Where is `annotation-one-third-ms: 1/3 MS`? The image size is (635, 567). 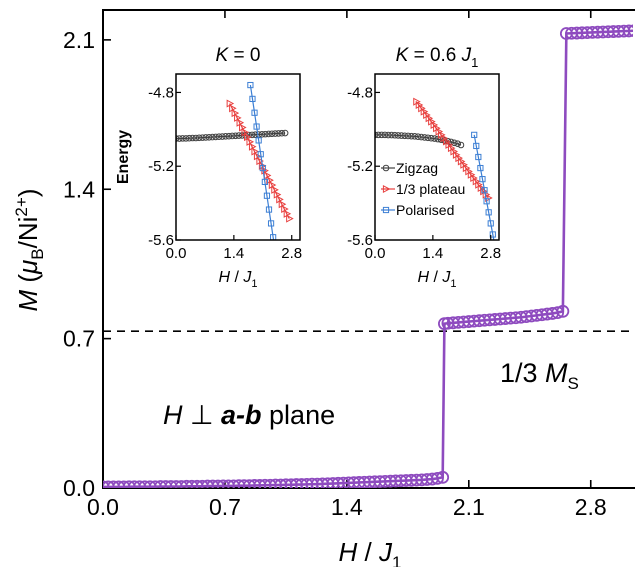
annotation-one-third-ms: 1/3 MS is located at coordinates (539, 375).